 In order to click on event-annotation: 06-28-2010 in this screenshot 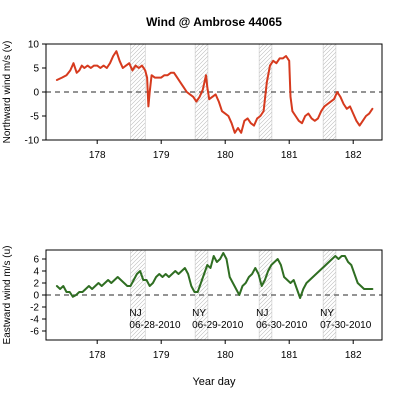, I will do `click(155, 325)`.